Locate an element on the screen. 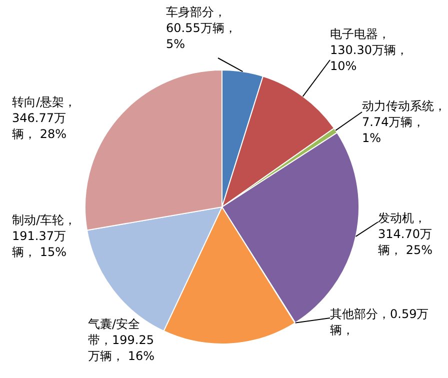 The height and width of the screenshot is (378, 448). slice-label: 发动机，314.70万辆， 25% is located at coordinates (406, 234).